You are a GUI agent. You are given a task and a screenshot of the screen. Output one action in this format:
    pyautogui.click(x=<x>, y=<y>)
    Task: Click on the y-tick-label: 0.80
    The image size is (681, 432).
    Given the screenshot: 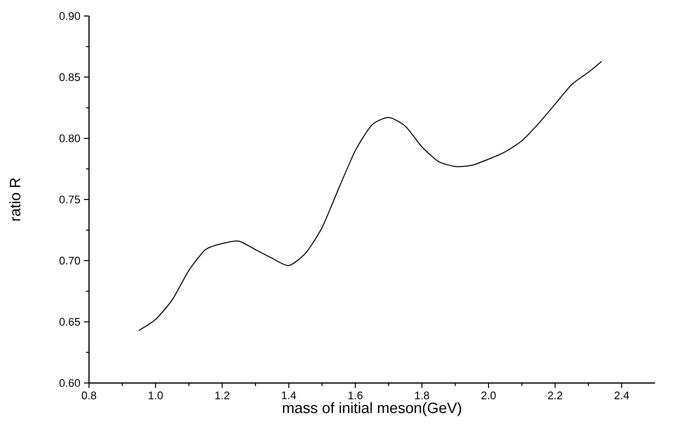 What is the action you would take?
    pyautogui.click(x=69, y=138)
    